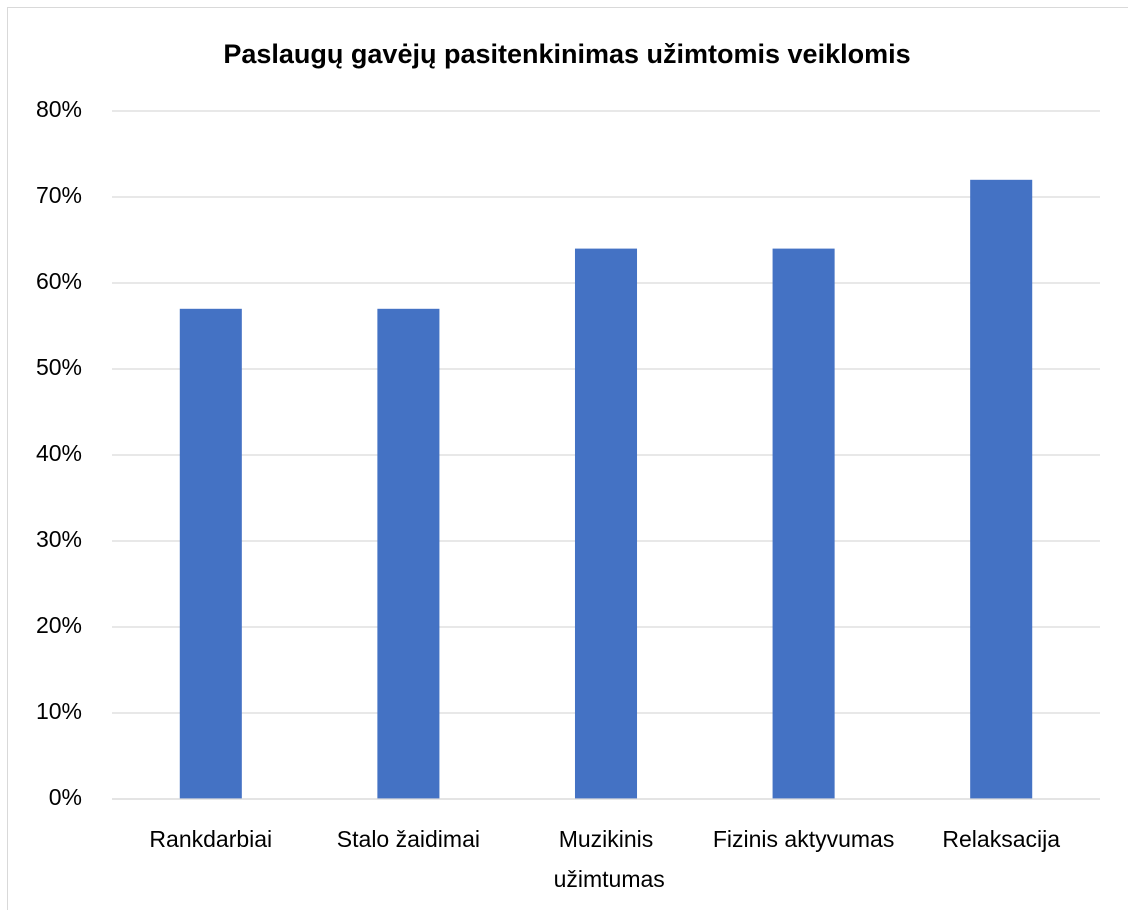 Image resolution: width=1128 pixels, height=910 pixels. I want to click on x-tick-label-line: užimtumas, so click(606, 879).